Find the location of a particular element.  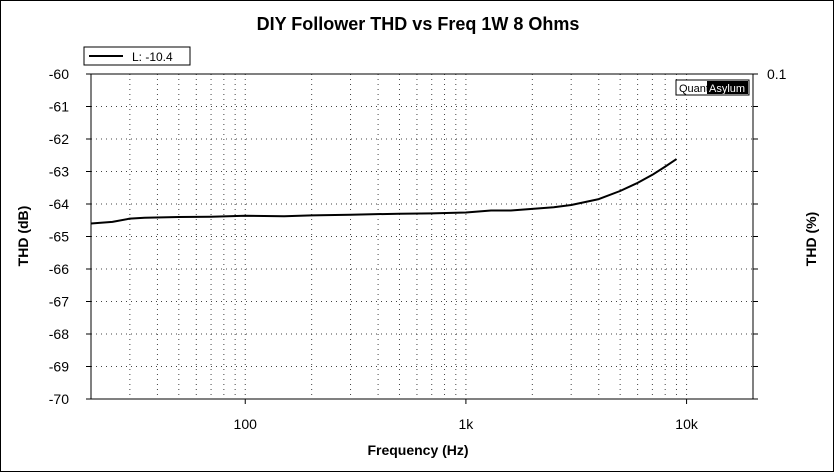

y2-axis-label: THD (%) is located at coordinates (811, 239).